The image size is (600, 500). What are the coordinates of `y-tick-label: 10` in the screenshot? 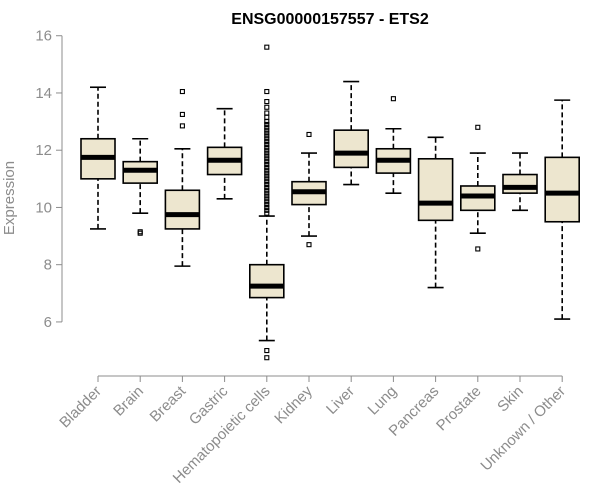 It's located at (43, 207).